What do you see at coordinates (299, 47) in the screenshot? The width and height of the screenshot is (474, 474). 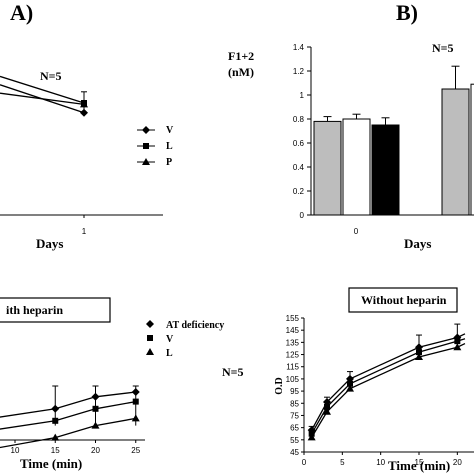 I see `panel-2-y-tick-label: 1.4` at bounding box center [299, 47].